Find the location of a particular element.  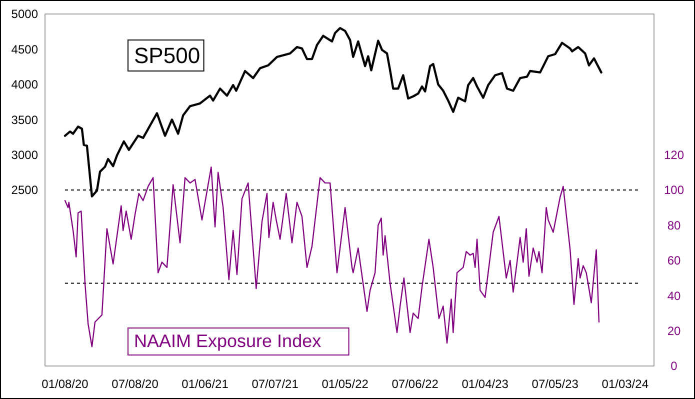

y-tick-label: 4000 is located at coordinates (24, 85).